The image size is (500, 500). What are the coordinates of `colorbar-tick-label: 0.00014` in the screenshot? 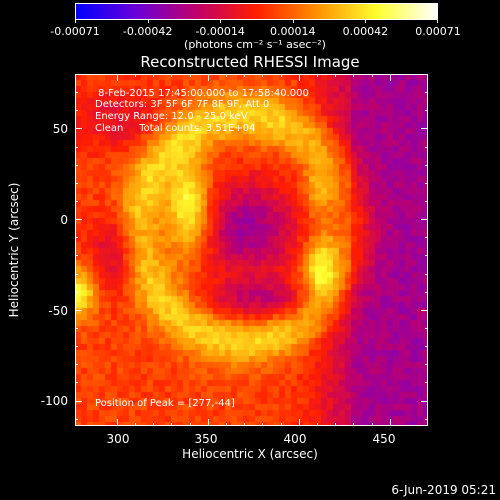 It's located at (293, 31).